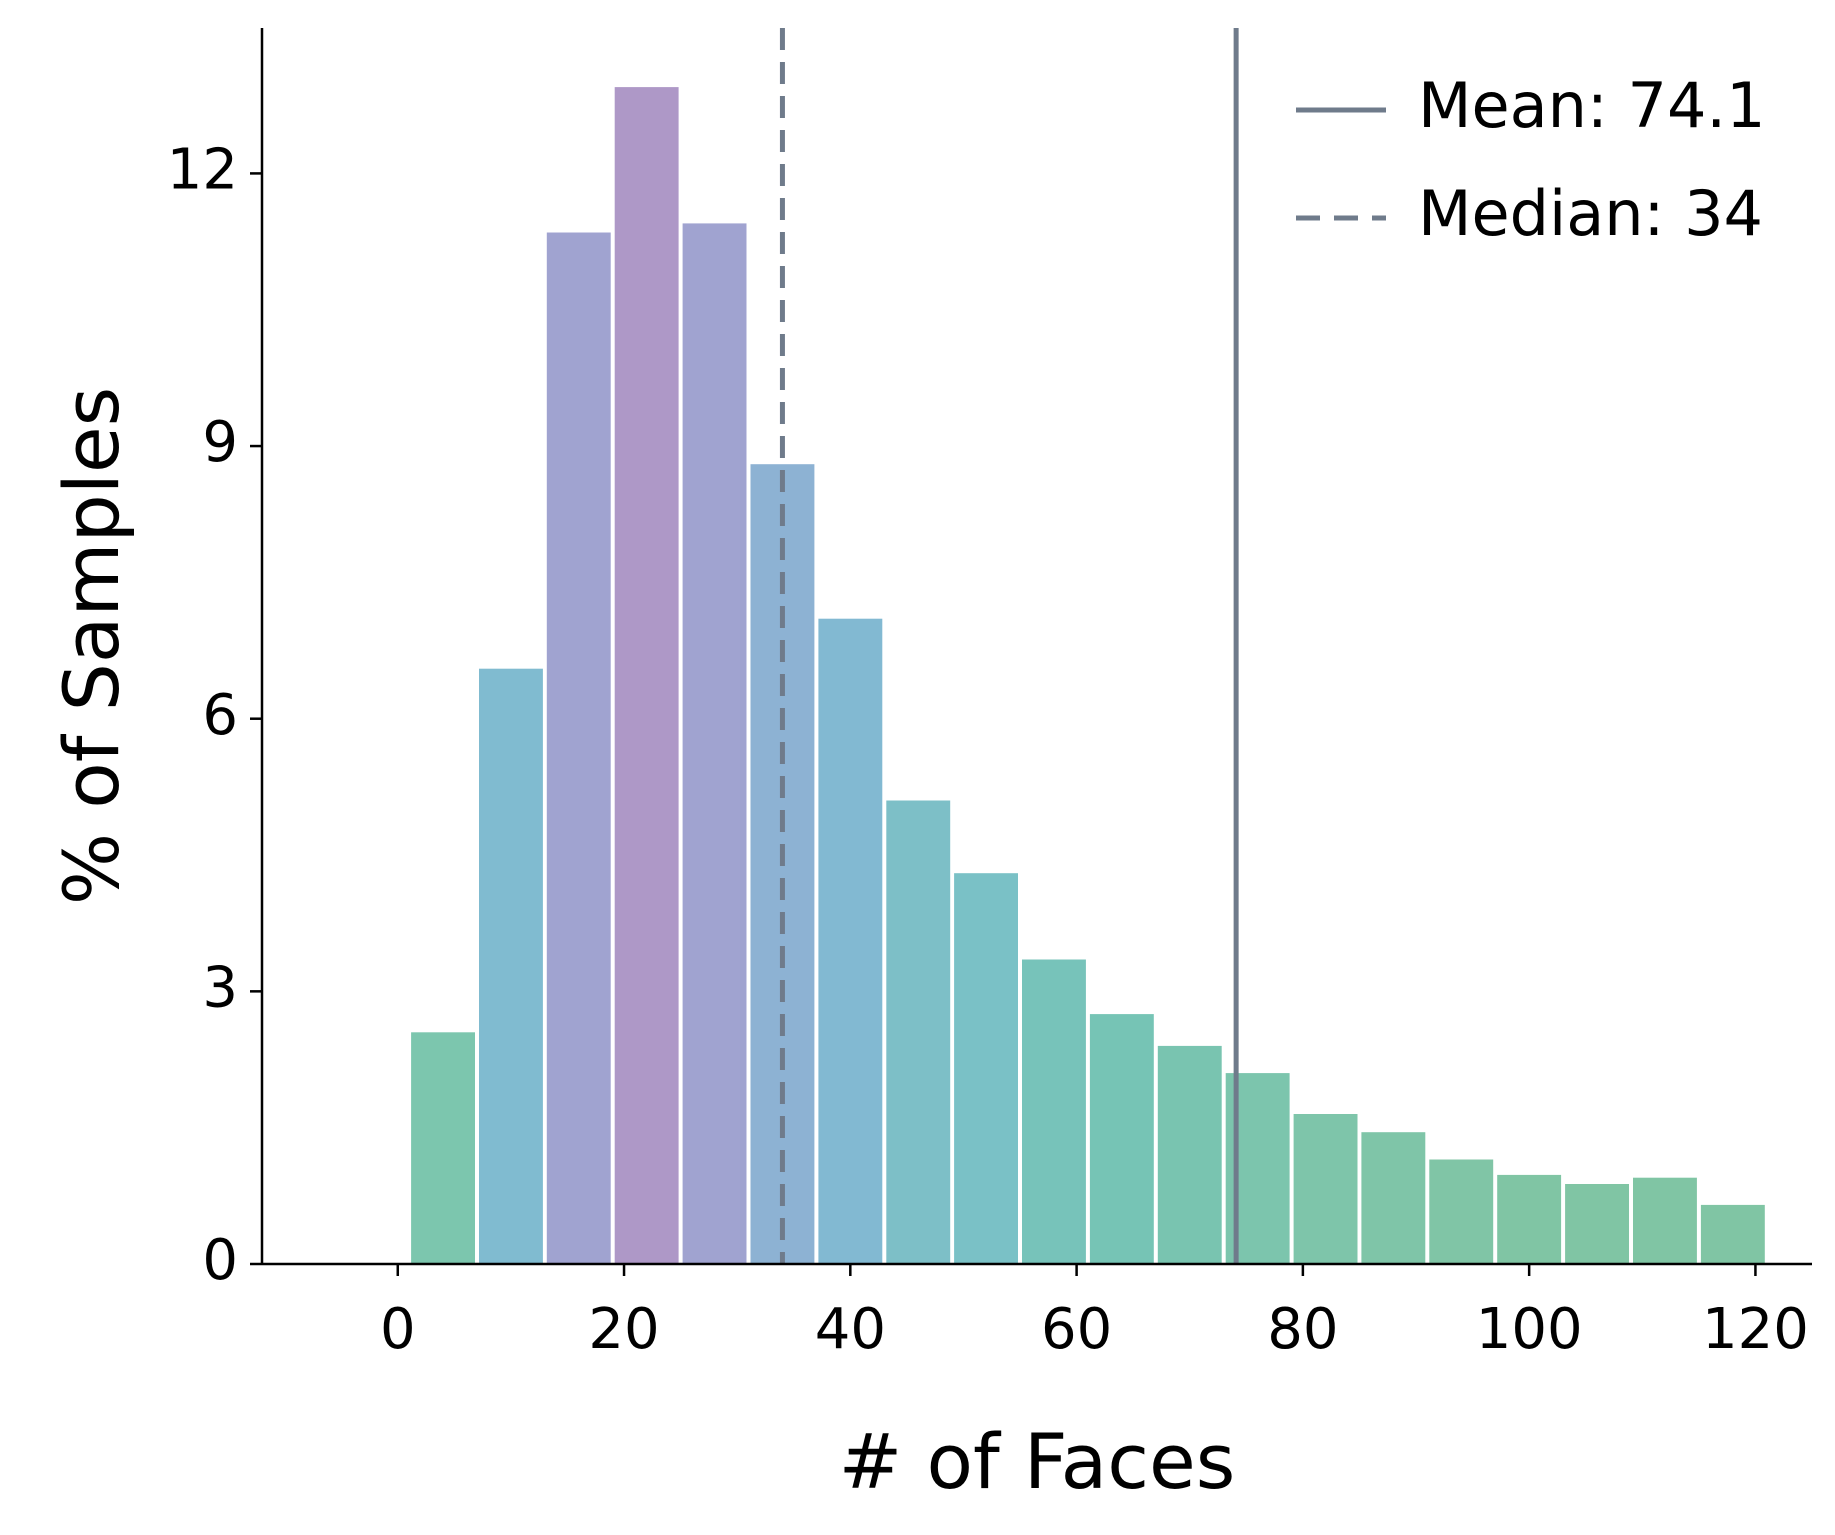 The height and width of the screenshot is (1535, 1835). Describe the element at coordinates (1529, 1329) in the screenshot. I see `x-tick-label-5: 100` at that location.